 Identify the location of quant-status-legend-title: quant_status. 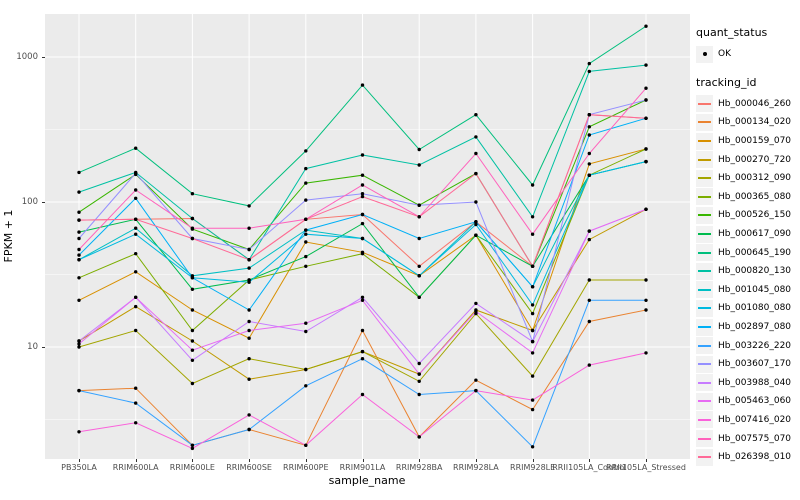
(732, 32).